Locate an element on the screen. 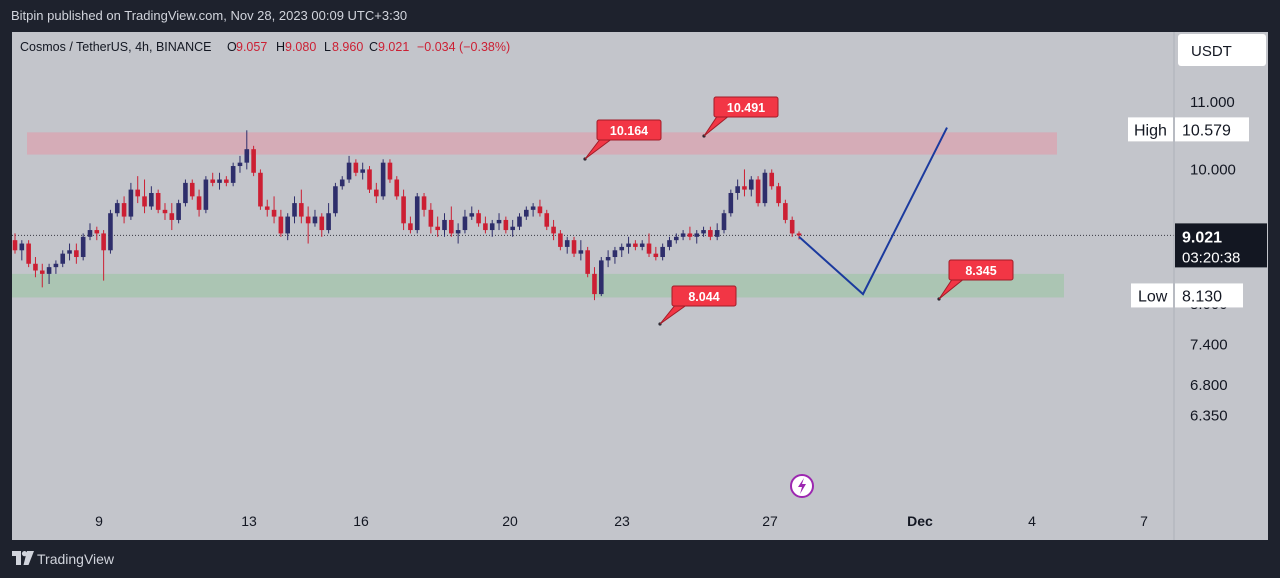 This screenshot has height=578, width=1280. high-label-box is located at coordinates (1150, 129).